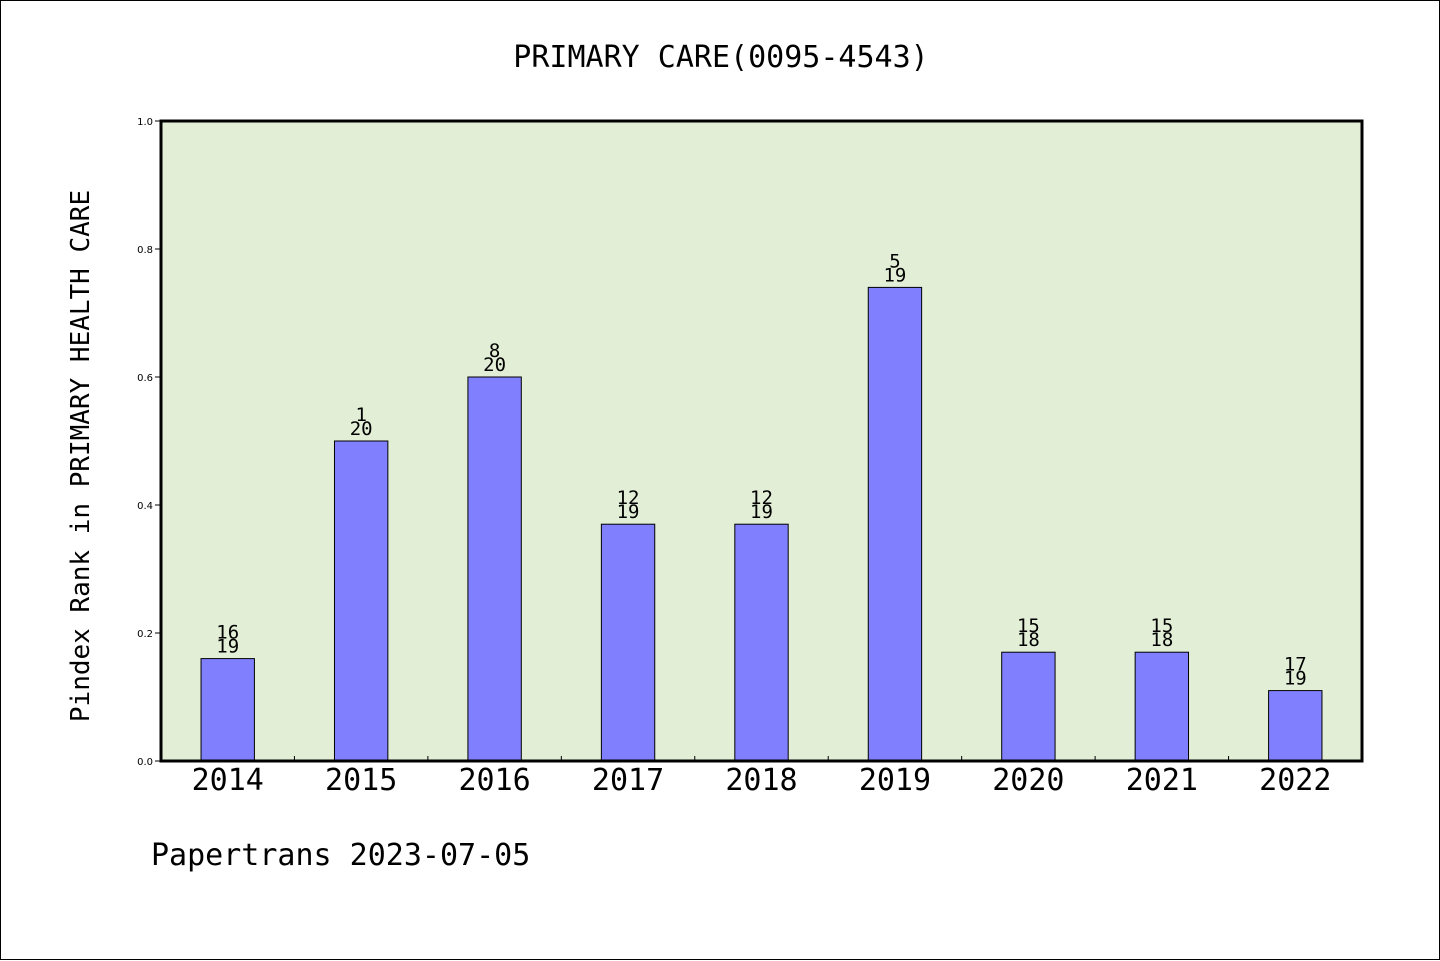  I want to click on y-tick-label: 1.0, so click(145, 122).